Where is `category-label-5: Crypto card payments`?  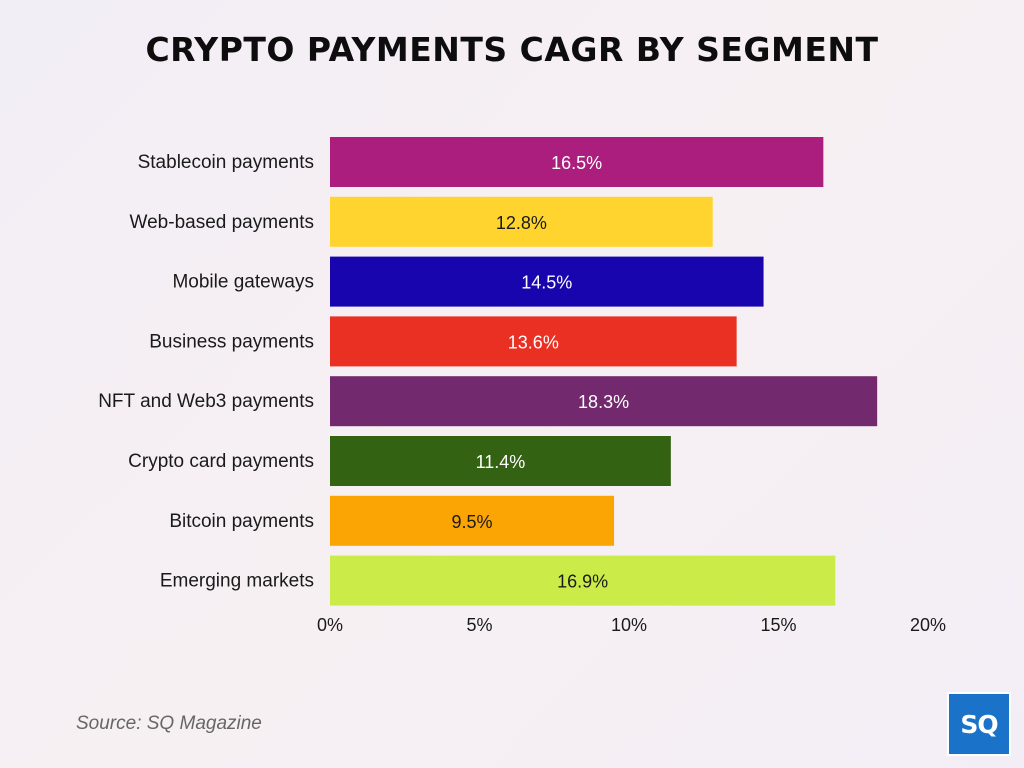 category-label-5: Crypto card payments is located at coordinates (221, 461).